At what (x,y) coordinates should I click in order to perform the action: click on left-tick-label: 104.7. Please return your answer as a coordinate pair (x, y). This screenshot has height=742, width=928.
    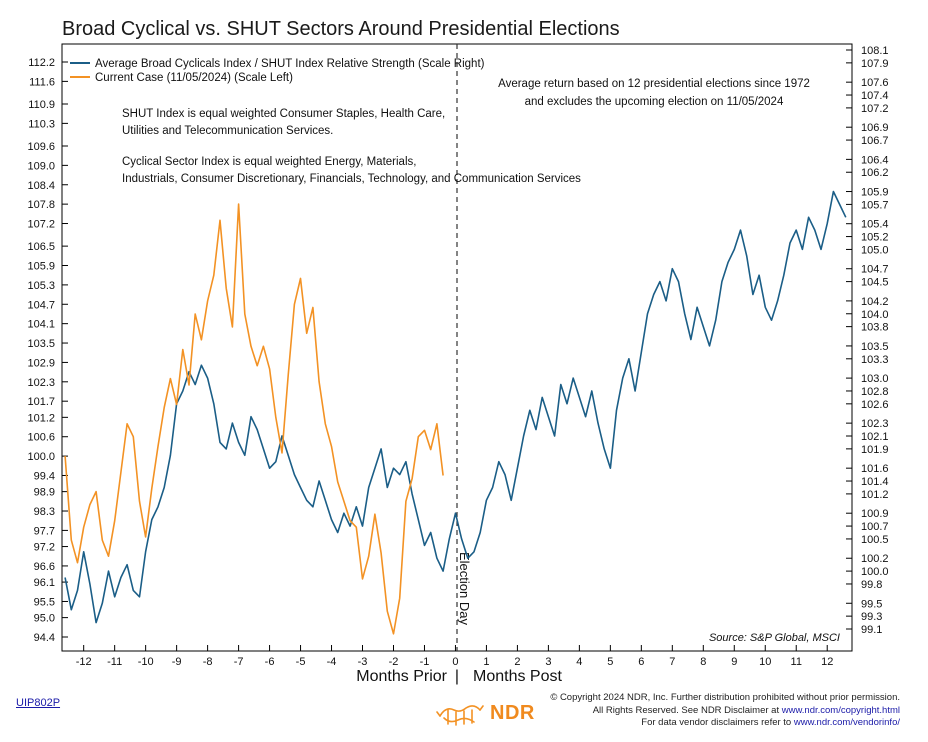
    Looking at the image, I should click on (41, 305).